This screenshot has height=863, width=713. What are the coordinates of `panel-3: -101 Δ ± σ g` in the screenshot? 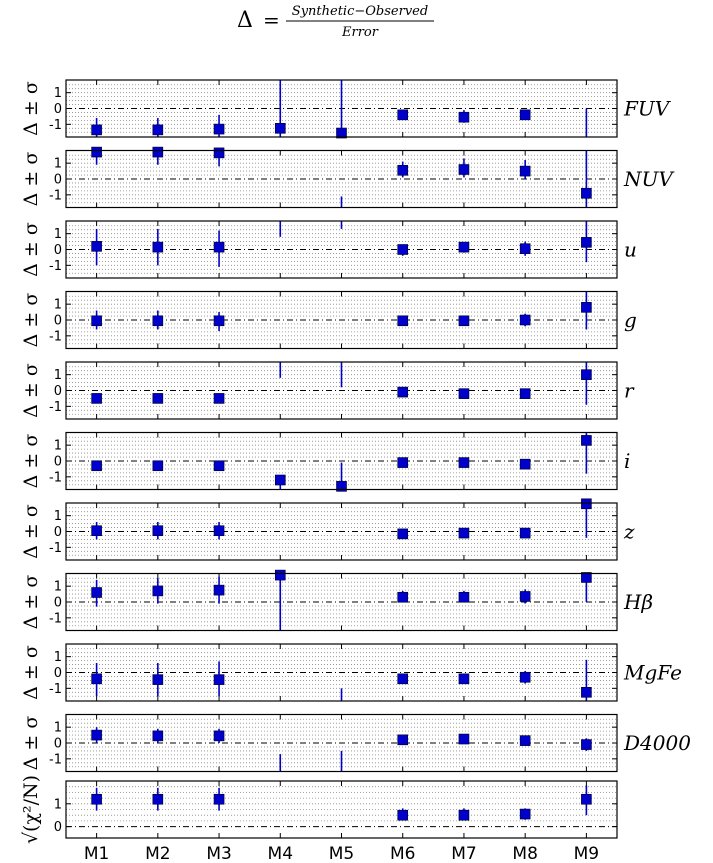 It's located at (328, 320).